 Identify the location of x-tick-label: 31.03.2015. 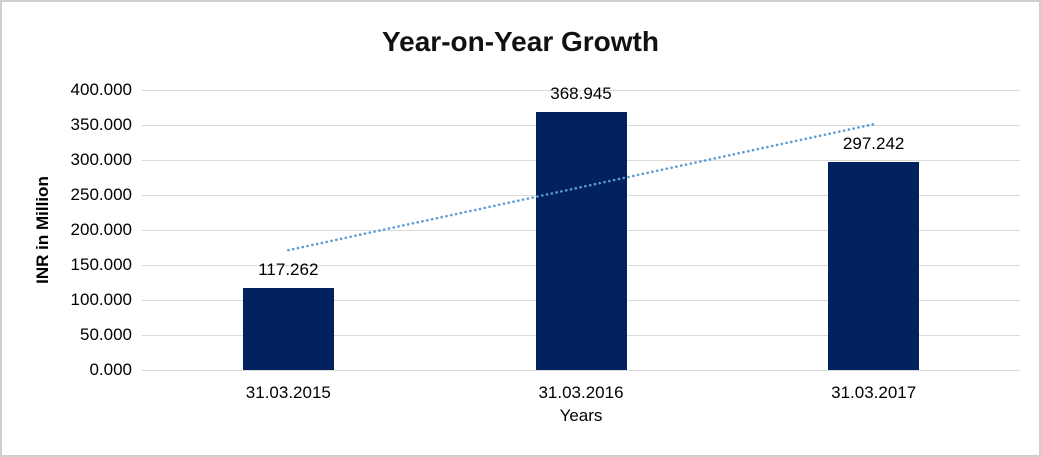
(288, 392).